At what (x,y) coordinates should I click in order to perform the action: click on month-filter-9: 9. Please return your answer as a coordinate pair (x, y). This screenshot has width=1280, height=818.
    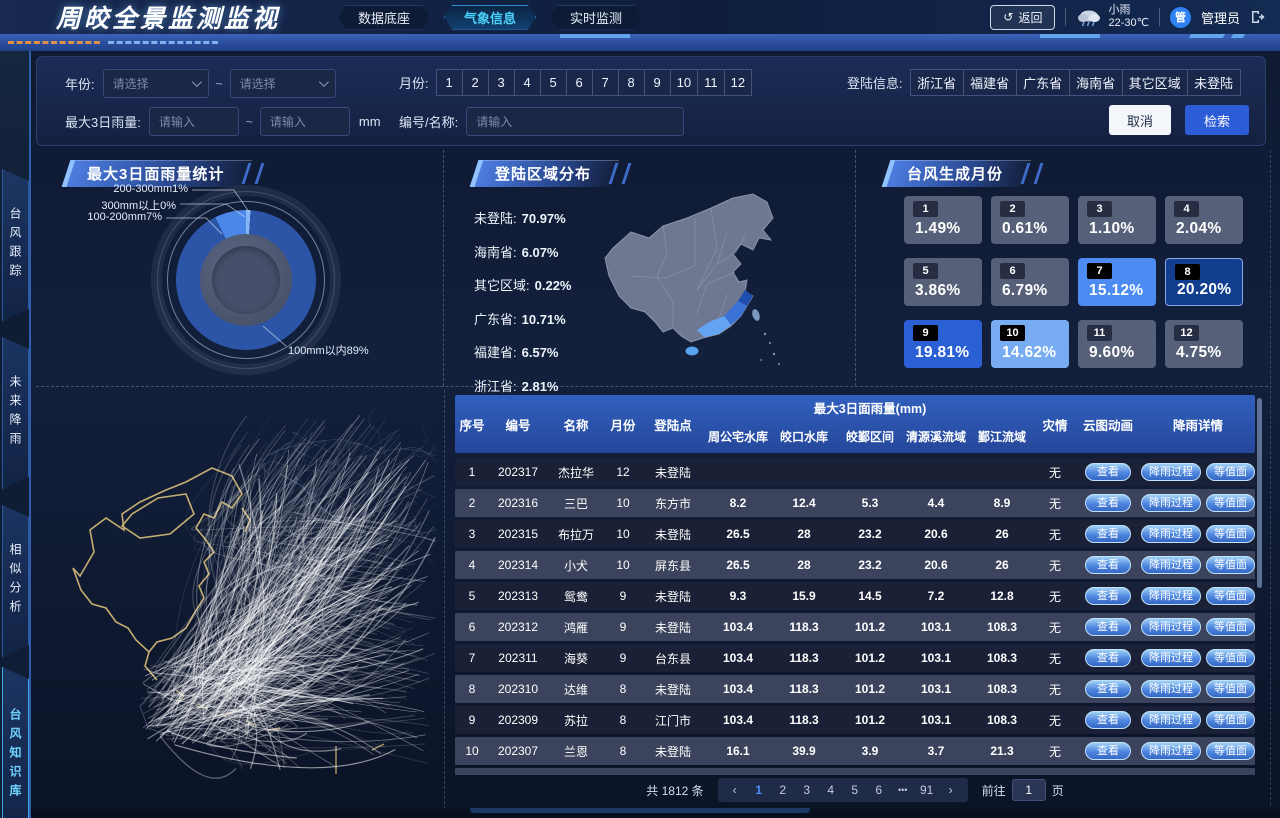
    Looking at the image, I should click on (657, 82).